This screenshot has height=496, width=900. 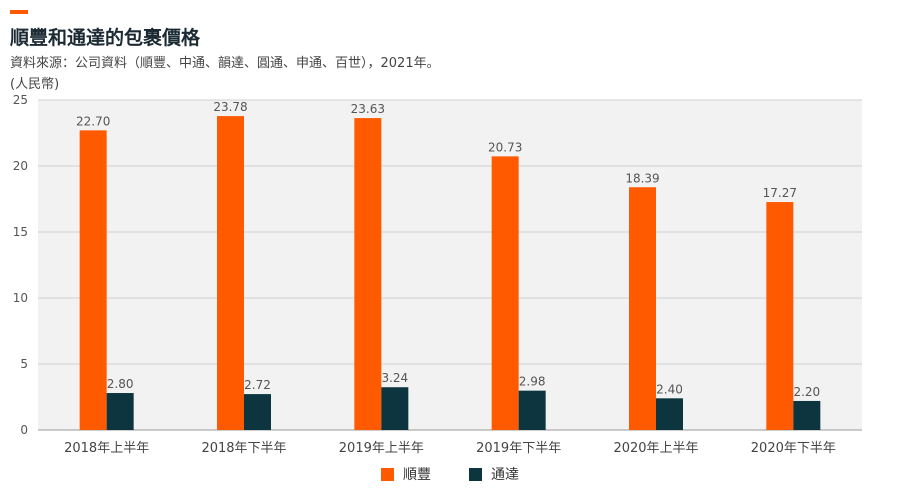 I want to click on y-axis-unit-label: (人民幣), so click(x=35, y=84).